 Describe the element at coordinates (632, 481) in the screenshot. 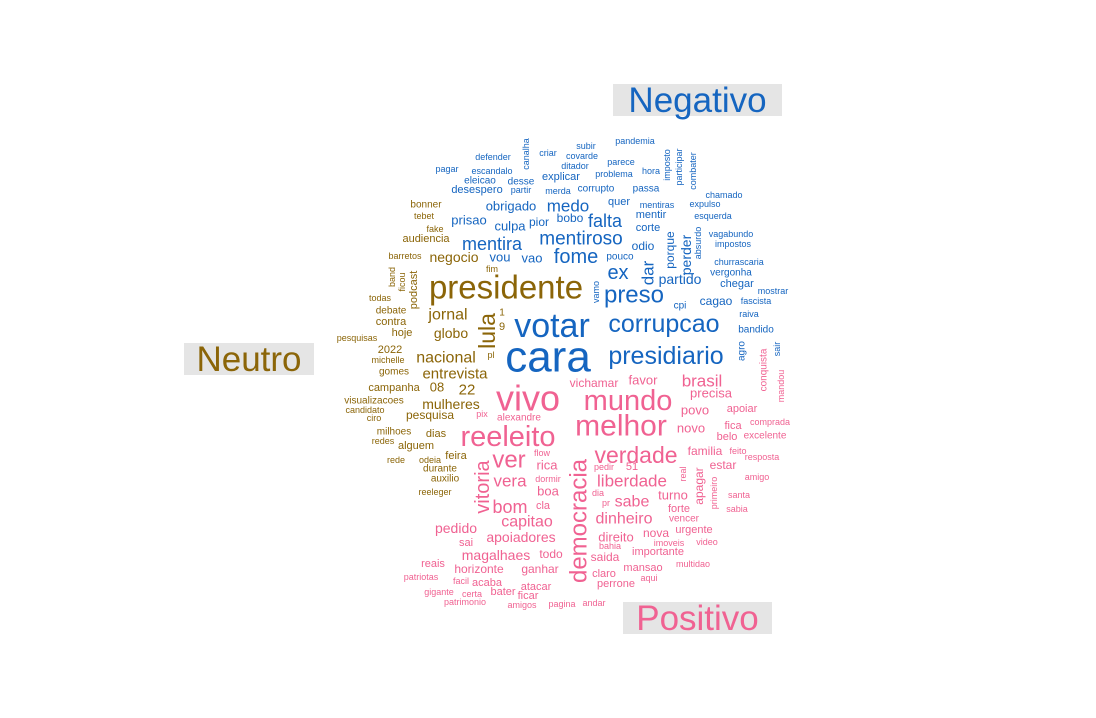

I see `word-pos-liberdade: liberdade` at that location.